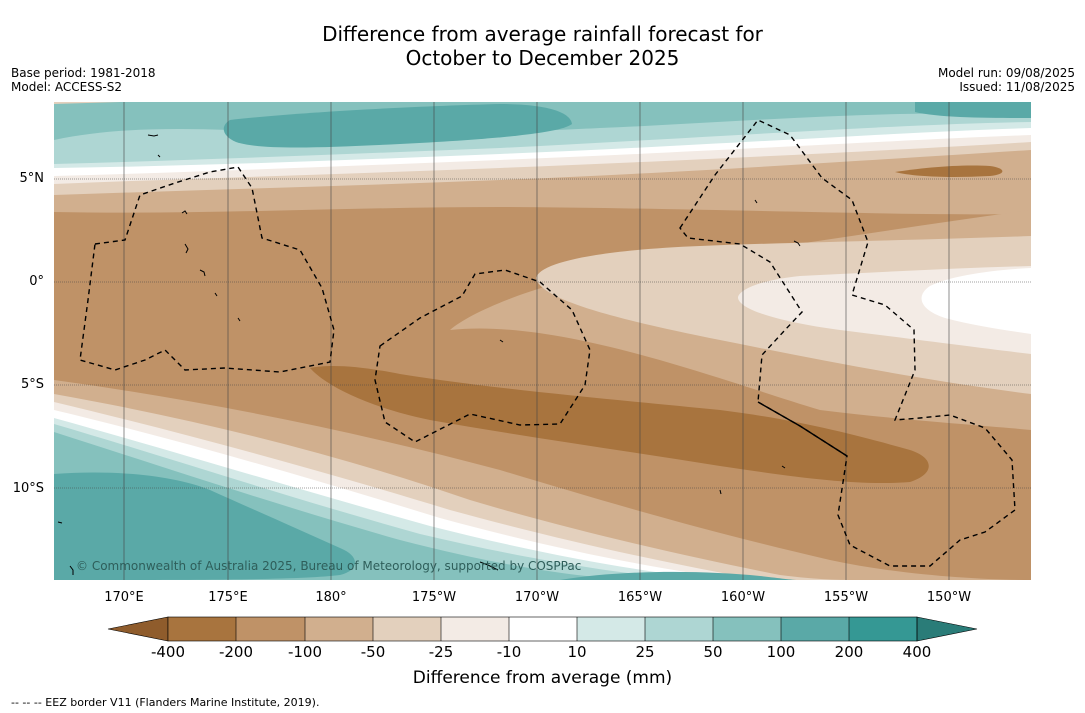 The image size is (1085, 713). Describe the element at coordinates (441, 652) in the screenshot. I see `colorbar-tick: -25` at that location.